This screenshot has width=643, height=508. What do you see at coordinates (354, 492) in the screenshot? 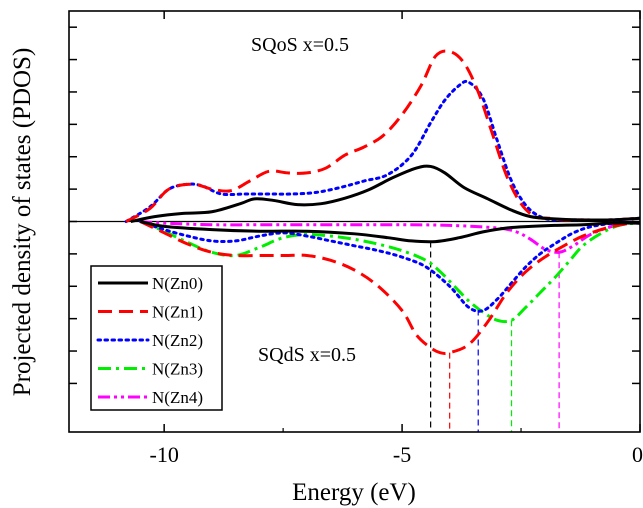
I see `x-axis-label: Energy (eV)` at bounding box center [354, 492].